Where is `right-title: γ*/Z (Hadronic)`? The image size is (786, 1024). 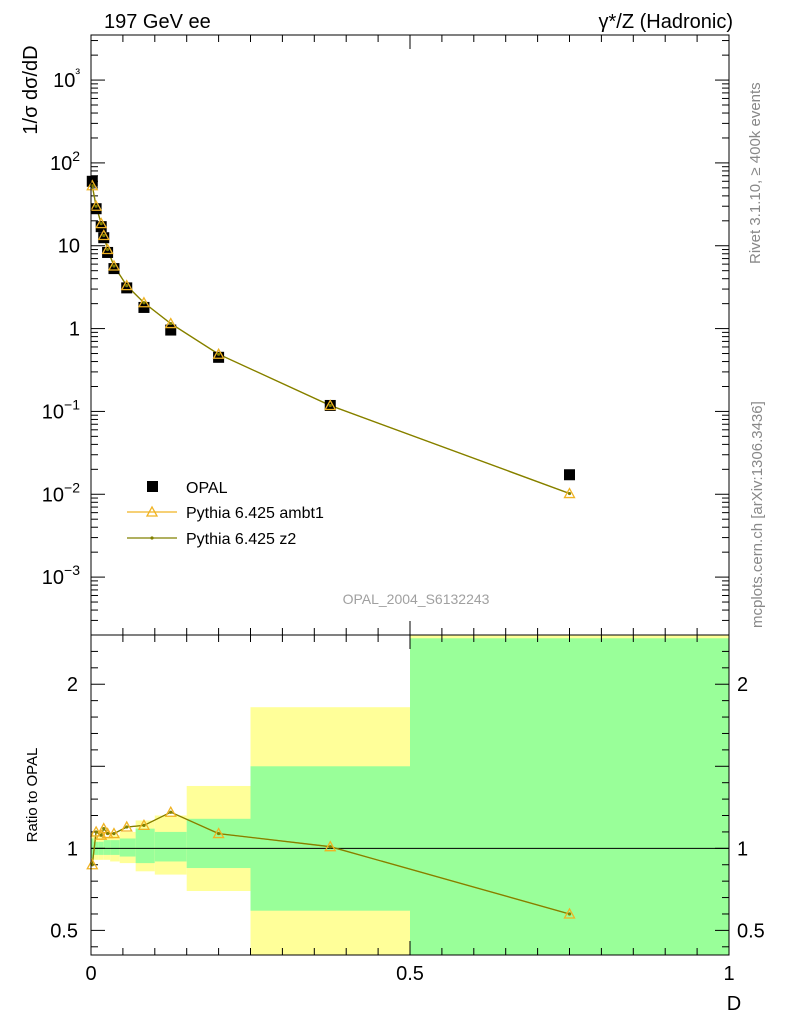
right-title: γ*/Z (Hadronic) is located at coordinates (666, 22).